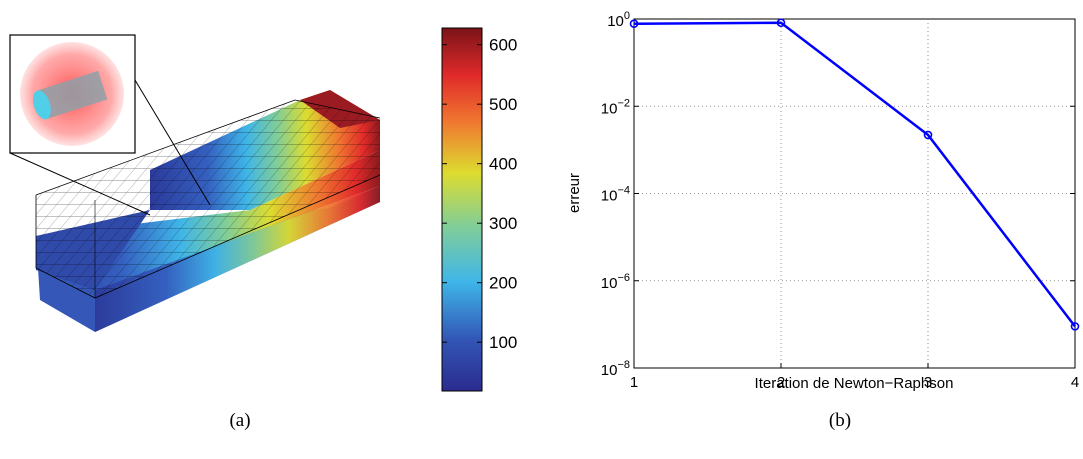 This screenshot has width=1083, height=459. Describe the element at coordinates (615, 282) in the screenshot. I see `y-tick-label: 10⁻⁶` at that location.